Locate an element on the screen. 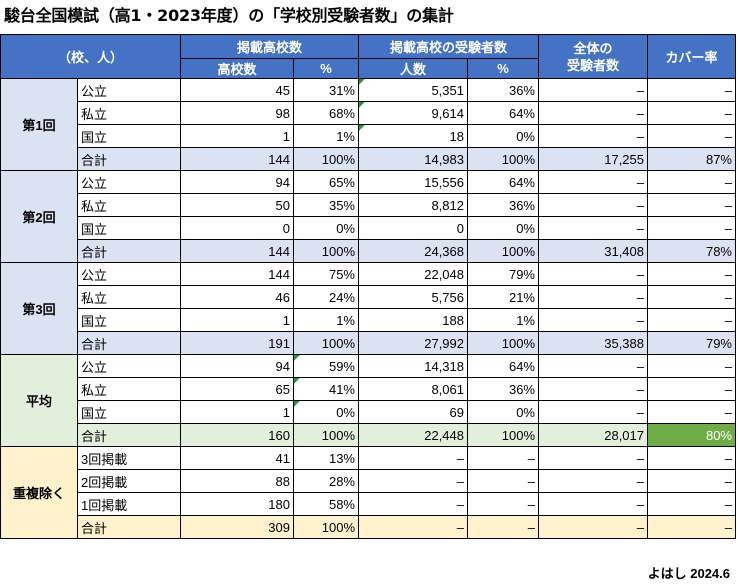 The image size is (738, 587). table-cell: 78% is located at coordinates (691, 251).